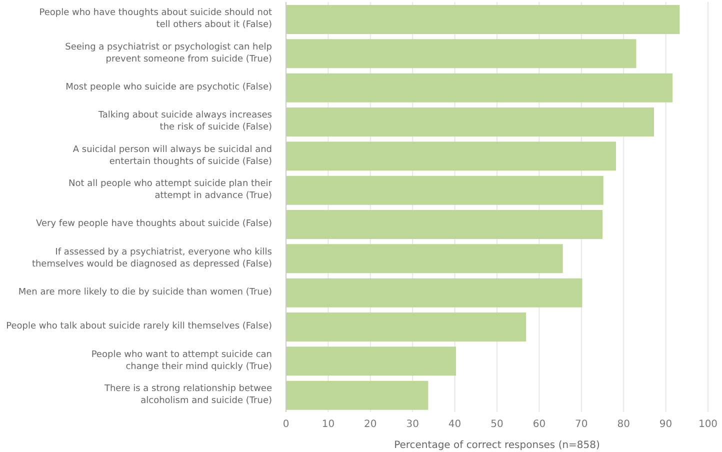 Image resolution: width=722 pixels, height=452 pixels. What do you see at coordinates (168, 53) in the screenshot?
I see `y-tick-label: Seeing a psychiatrist or psychologist can help prevent someone from suicide (True)` at bounding box center [168, 53].